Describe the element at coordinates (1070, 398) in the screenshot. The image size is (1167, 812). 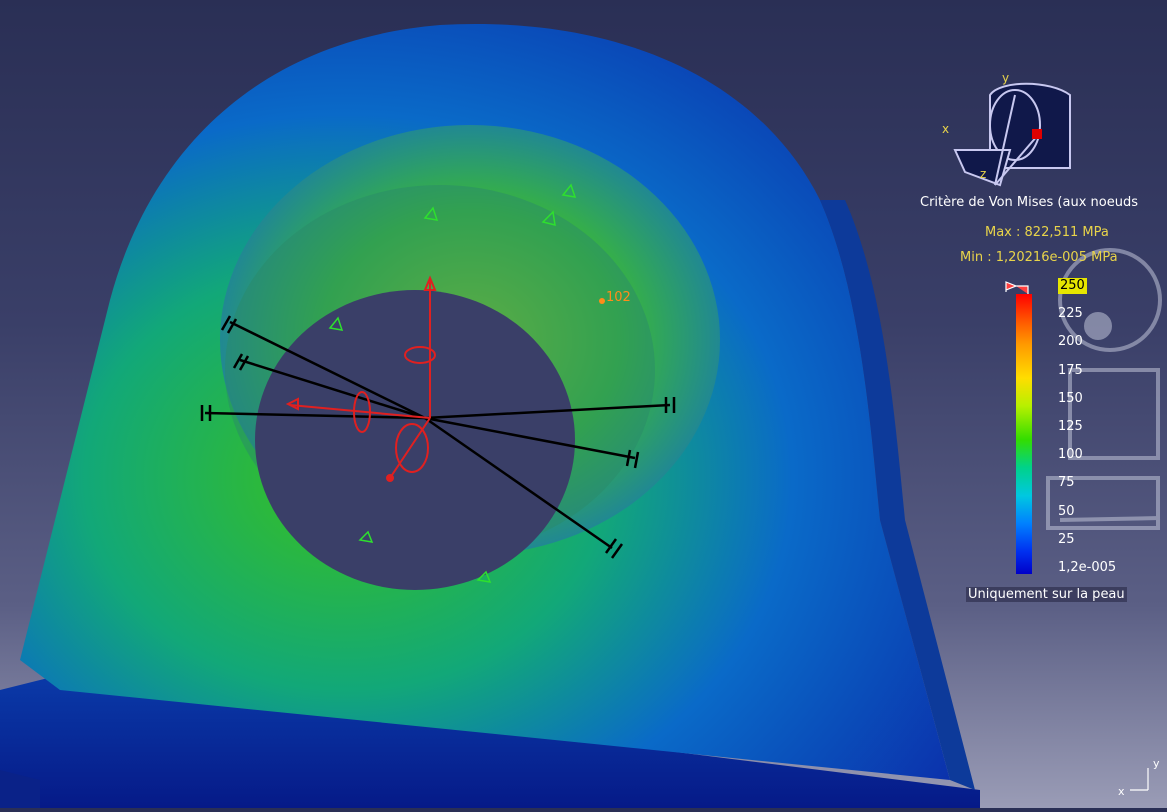
I see `scale-label: 150` at that location.